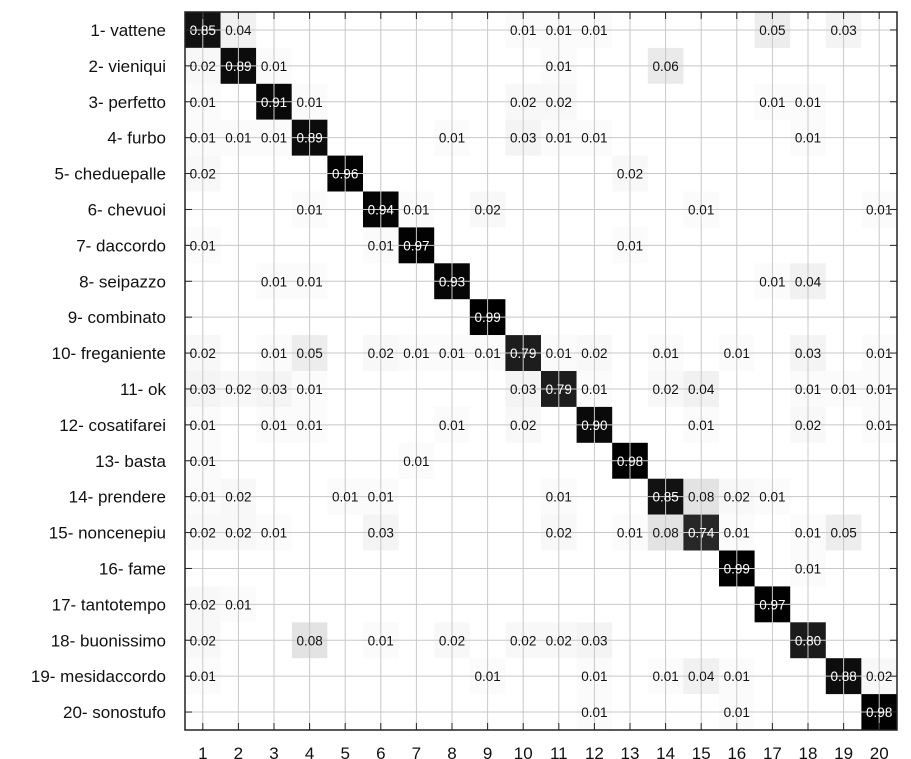 This screenshot has width=911, height=759. I want to click on cell-value-label: 0.79, so click(523, 353).